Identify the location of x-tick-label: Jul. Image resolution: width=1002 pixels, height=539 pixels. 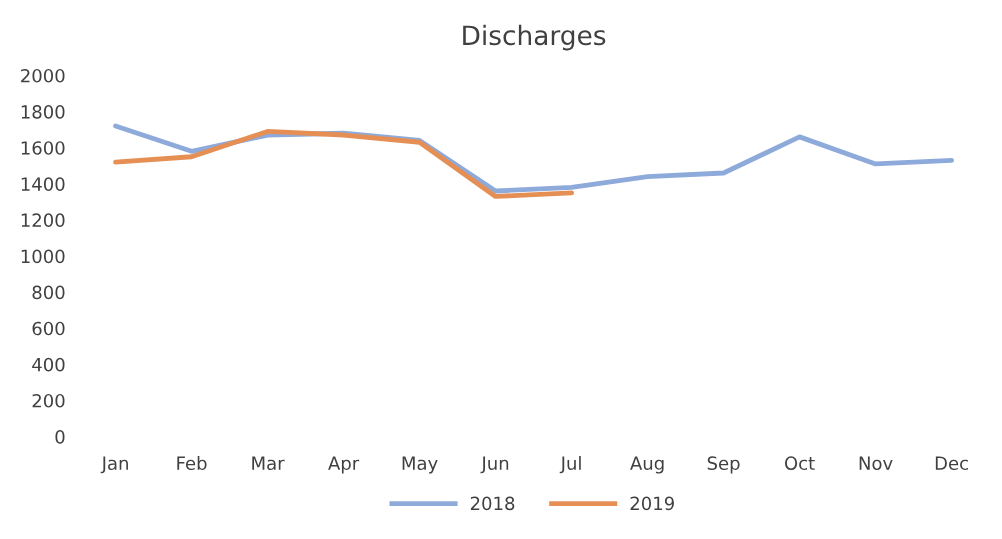
(570, 465).